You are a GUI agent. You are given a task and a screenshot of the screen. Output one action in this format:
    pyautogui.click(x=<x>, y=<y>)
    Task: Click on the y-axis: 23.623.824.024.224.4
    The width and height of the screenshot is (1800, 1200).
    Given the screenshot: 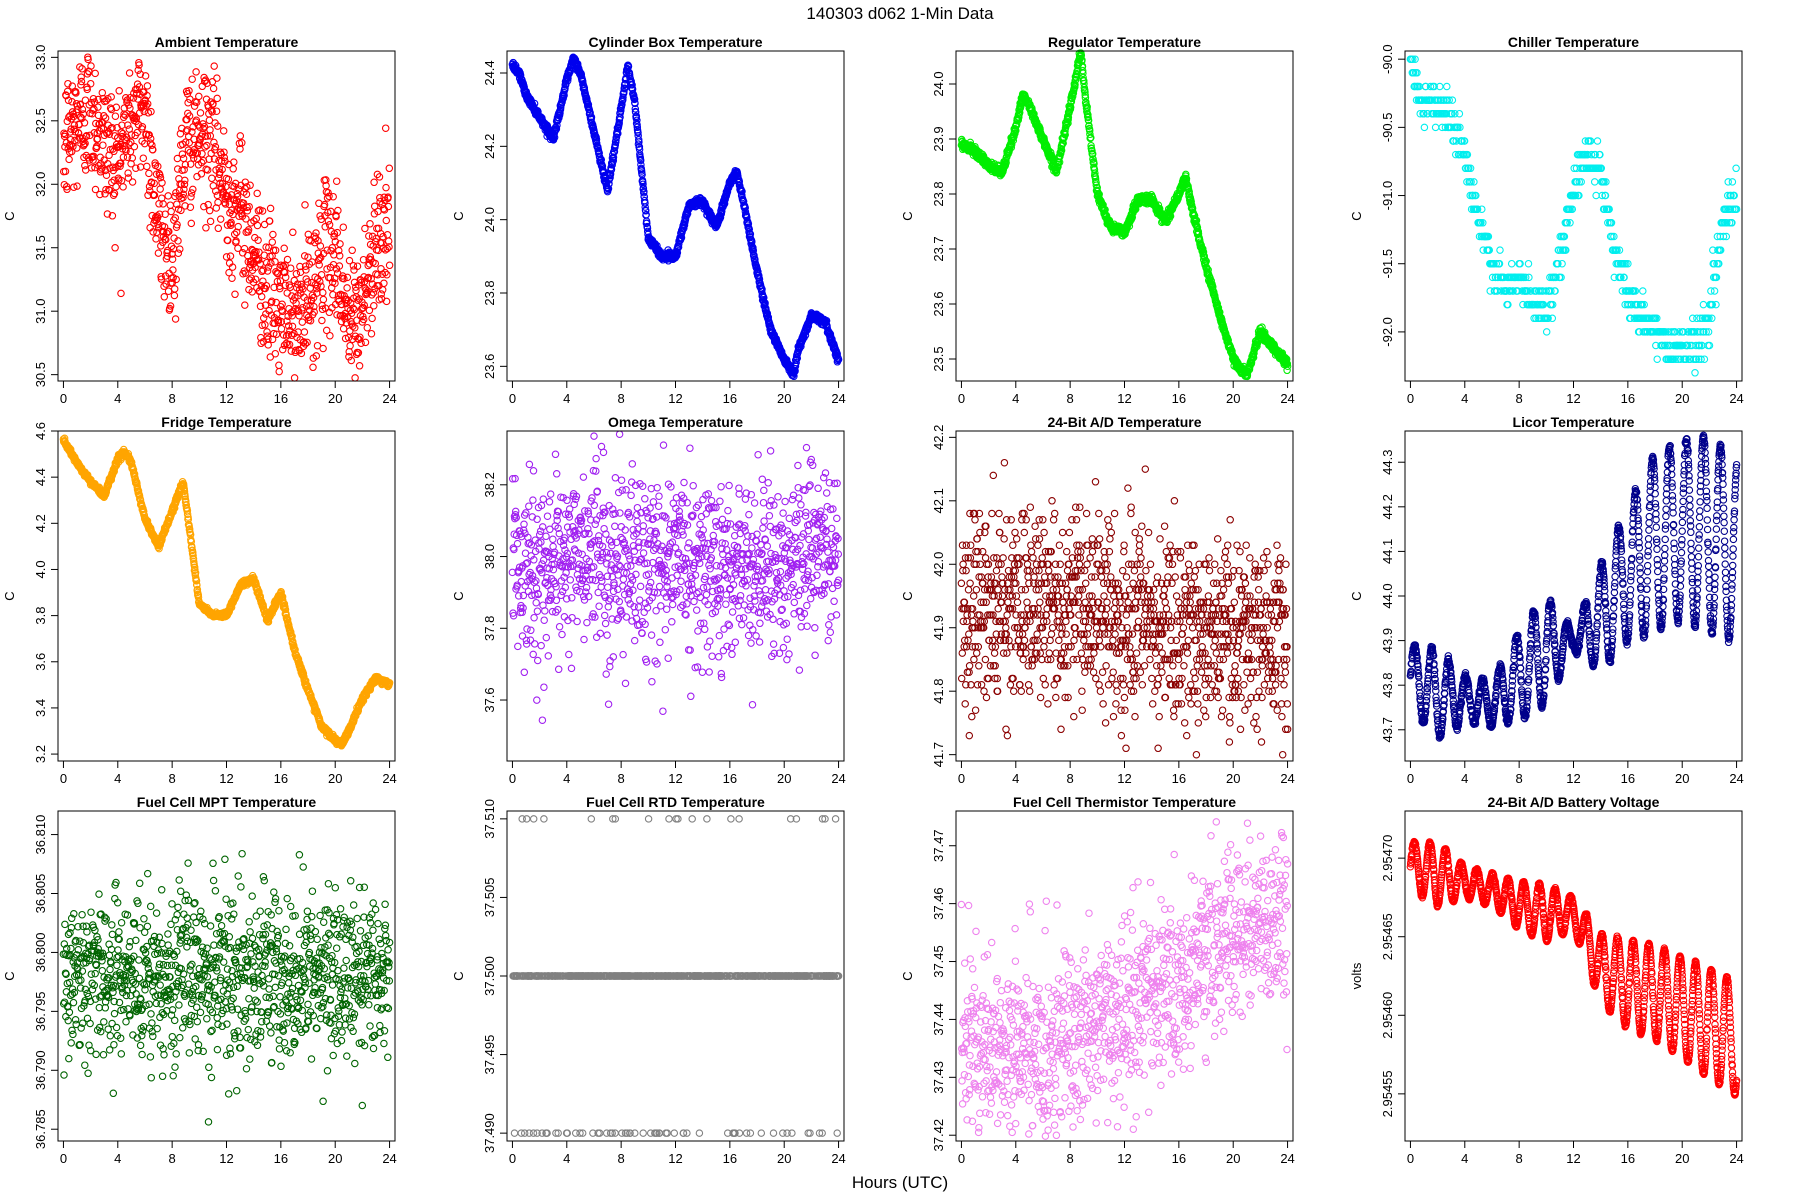 What is the action you would take?
    pyautogui.click(x=494, y=219)
    